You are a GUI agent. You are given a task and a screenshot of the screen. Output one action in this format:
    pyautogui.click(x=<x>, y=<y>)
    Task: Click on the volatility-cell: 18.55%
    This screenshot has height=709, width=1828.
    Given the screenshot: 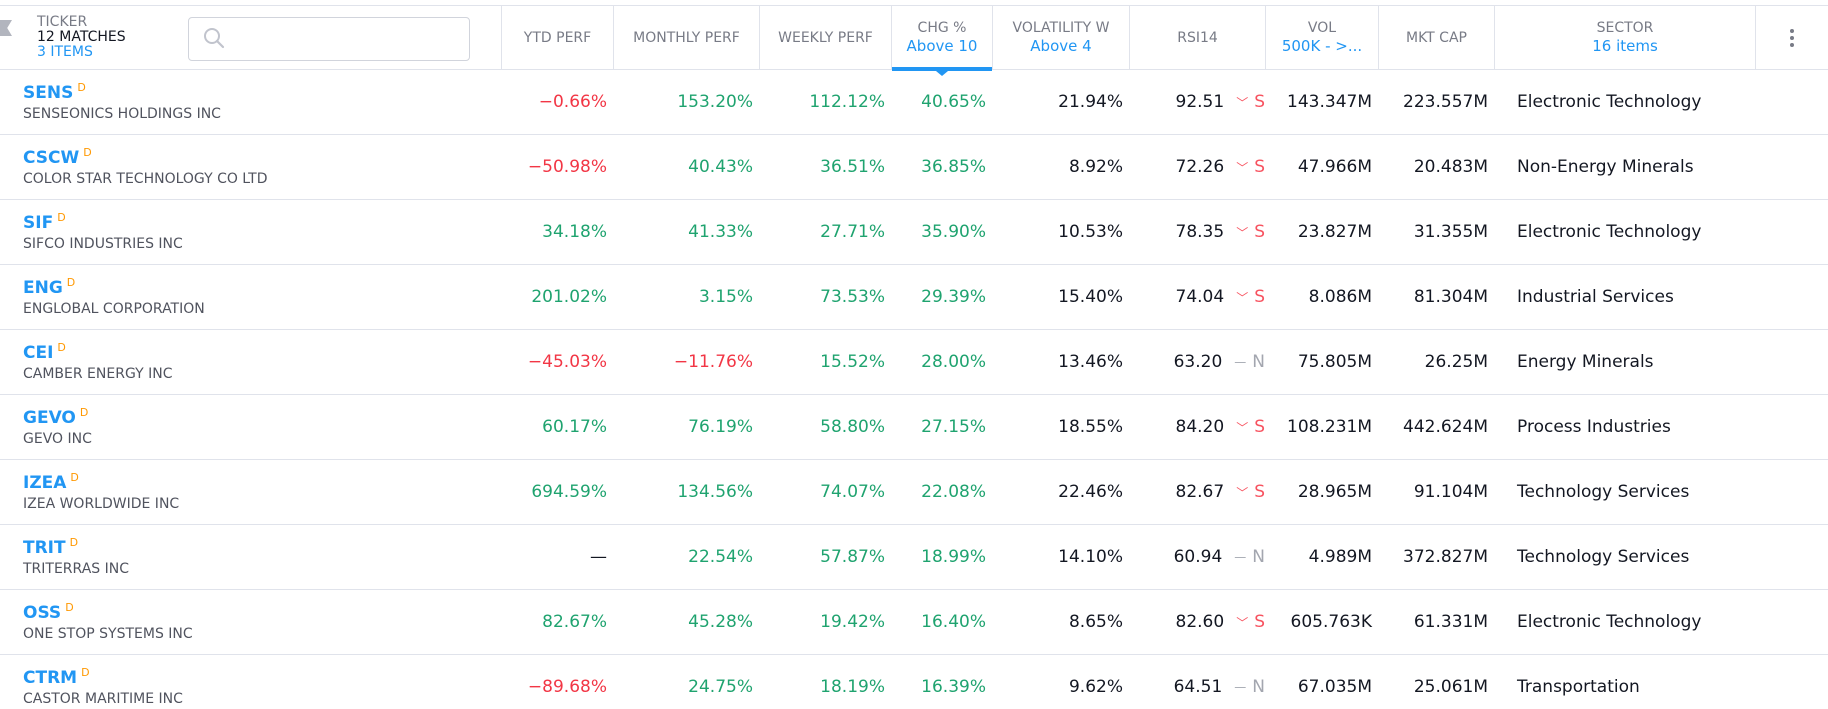 What is the action you would take?
    pyautogui.click(x=1090, y=427)
    